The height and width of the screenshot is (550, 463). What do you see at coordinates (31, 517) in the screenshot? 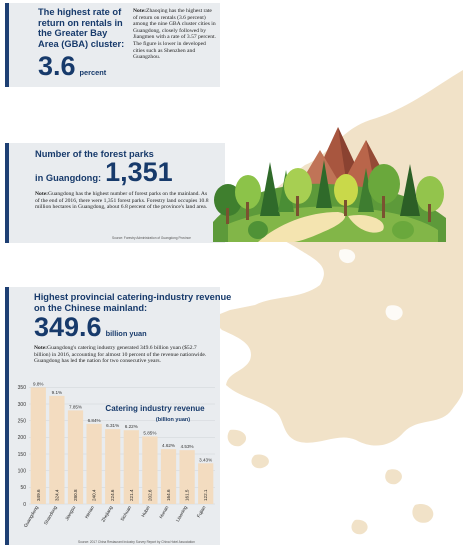
I see `category-label: Guangdong` at bounding box center [31, 517].